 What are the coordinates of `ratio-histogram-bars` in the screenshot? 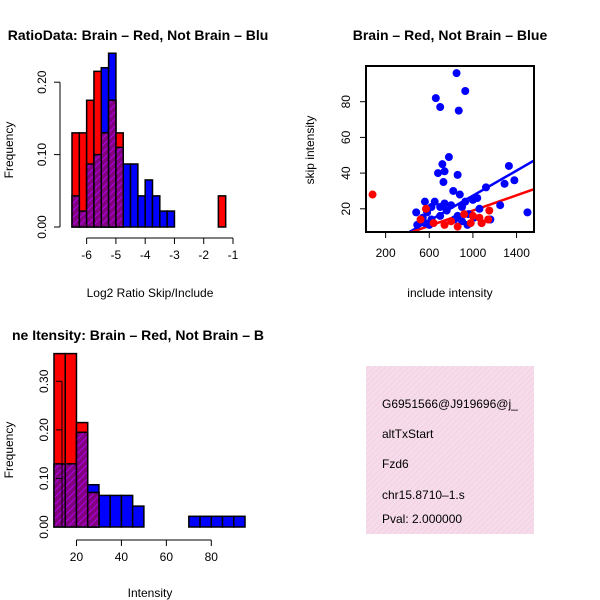 It's located at (149, 140).